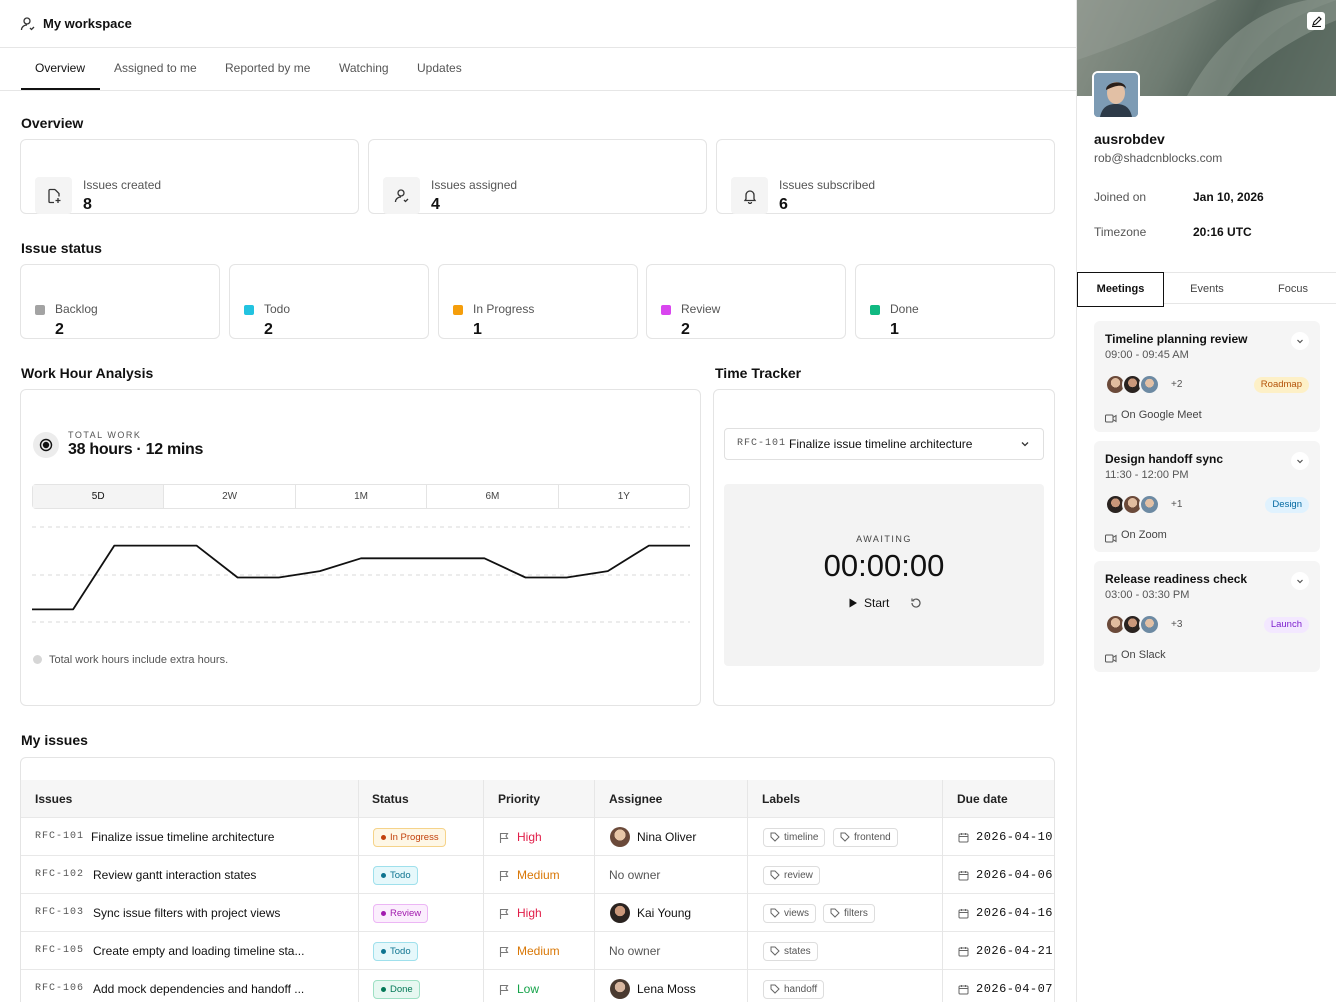  What do you see at coordinates (28, 24) in the screenshot?
I see `user-icon` at bounding box center [28, 24].